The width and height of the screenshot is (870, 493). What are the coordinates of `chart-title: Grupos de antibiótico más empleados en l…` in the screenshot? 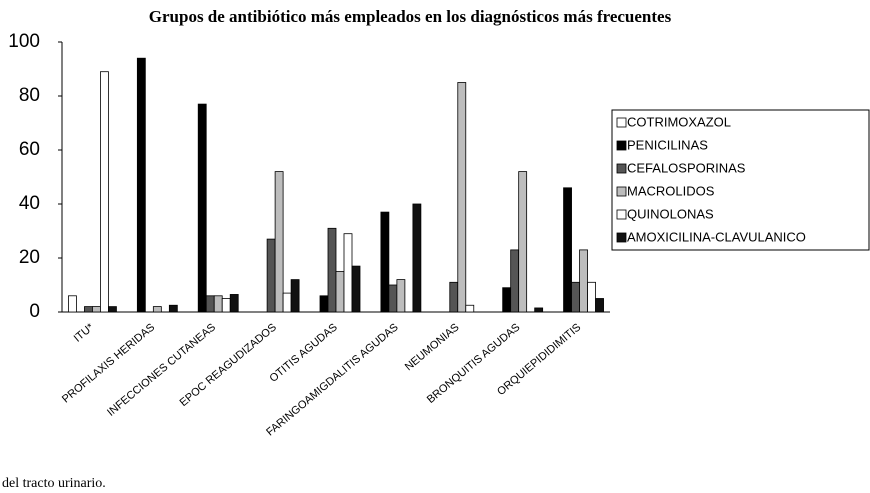 It's located at (410, 16).